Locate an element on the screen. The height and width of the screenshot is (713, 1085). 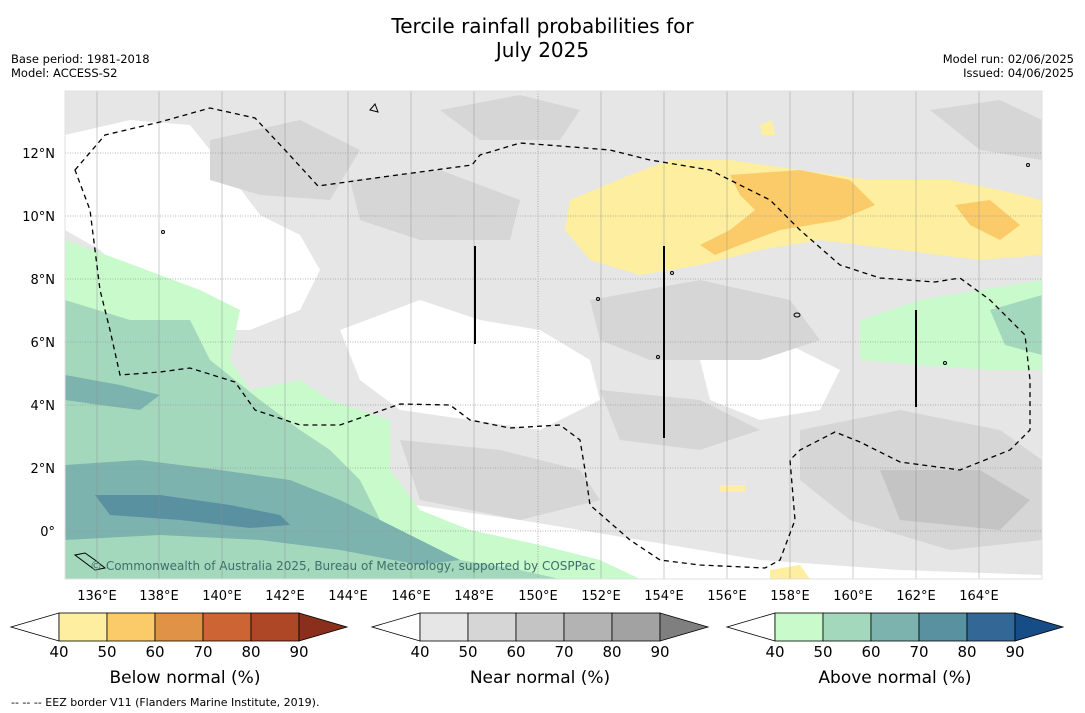
map-title-line1: Tercile rainfall probabilities for is located at coordinates (542, 26).